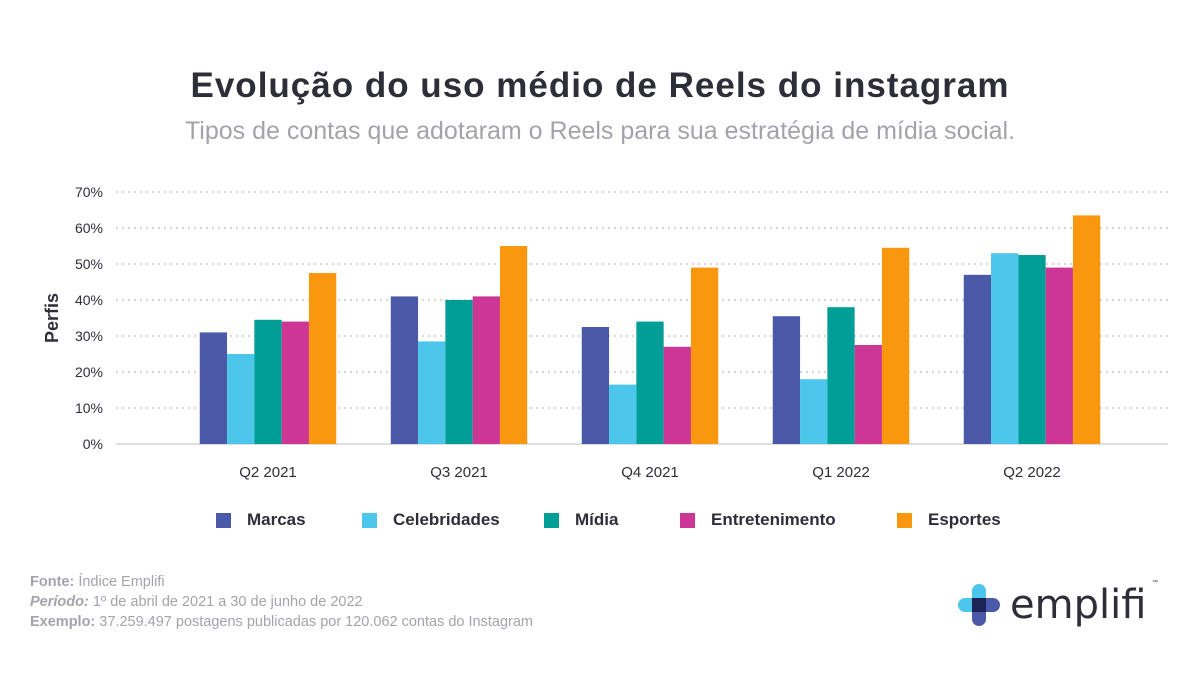 The width and height of the screenshot is (1200, 700). I want to click on y-tick-label: 0%, so click(93, 444).